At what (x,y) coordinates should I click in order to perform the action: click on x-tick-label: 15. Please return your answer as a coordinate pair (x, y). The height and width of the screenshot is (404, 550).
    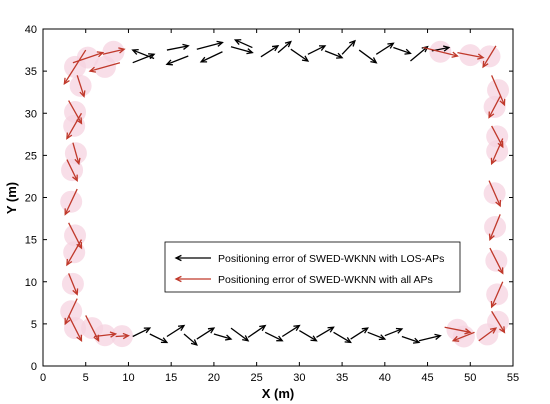
    Looking at the image, I should click on (171, 378).